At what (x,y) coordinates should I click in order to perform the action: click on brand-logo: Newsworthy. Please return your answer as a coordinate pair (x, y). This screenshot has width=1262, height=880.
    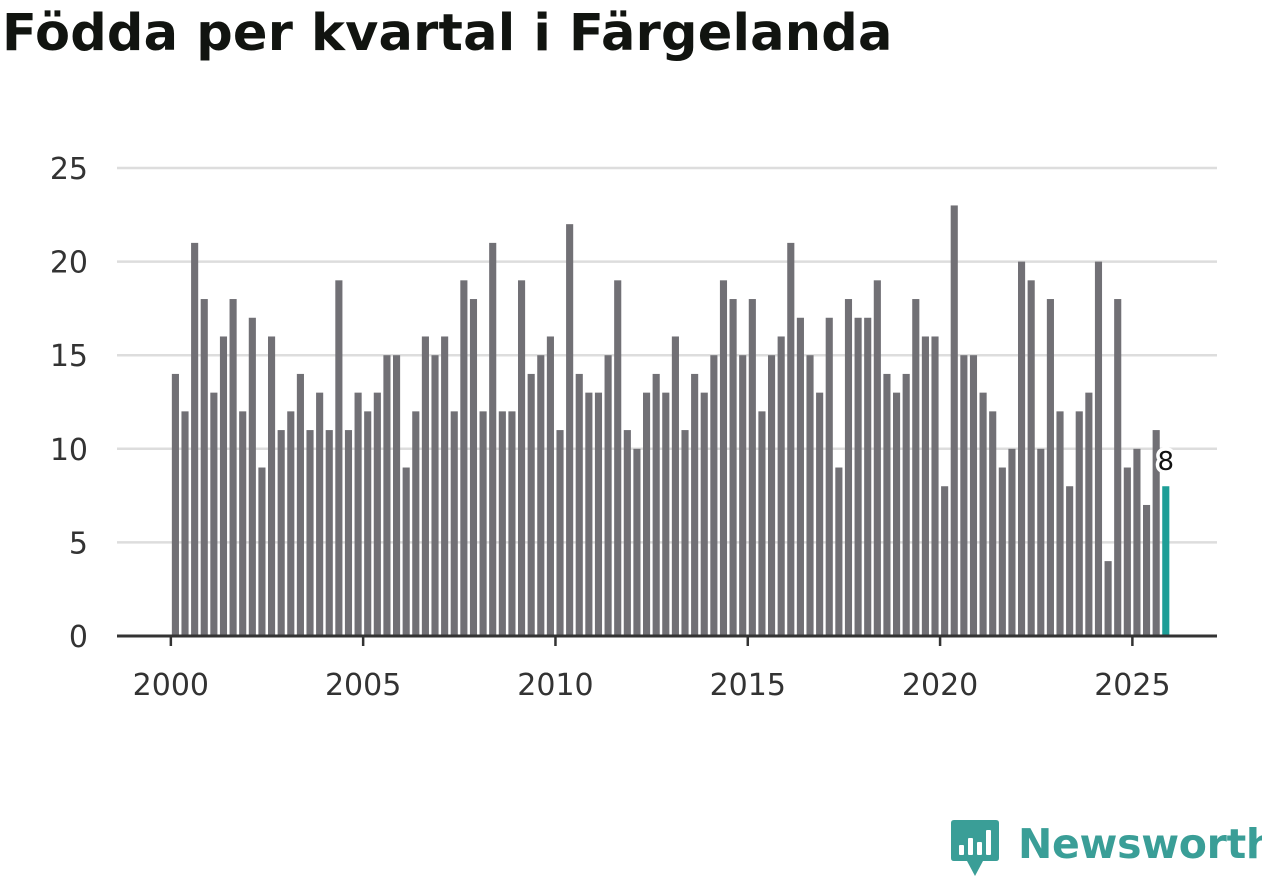
    Looking at the image, I should click on (1106, 849).